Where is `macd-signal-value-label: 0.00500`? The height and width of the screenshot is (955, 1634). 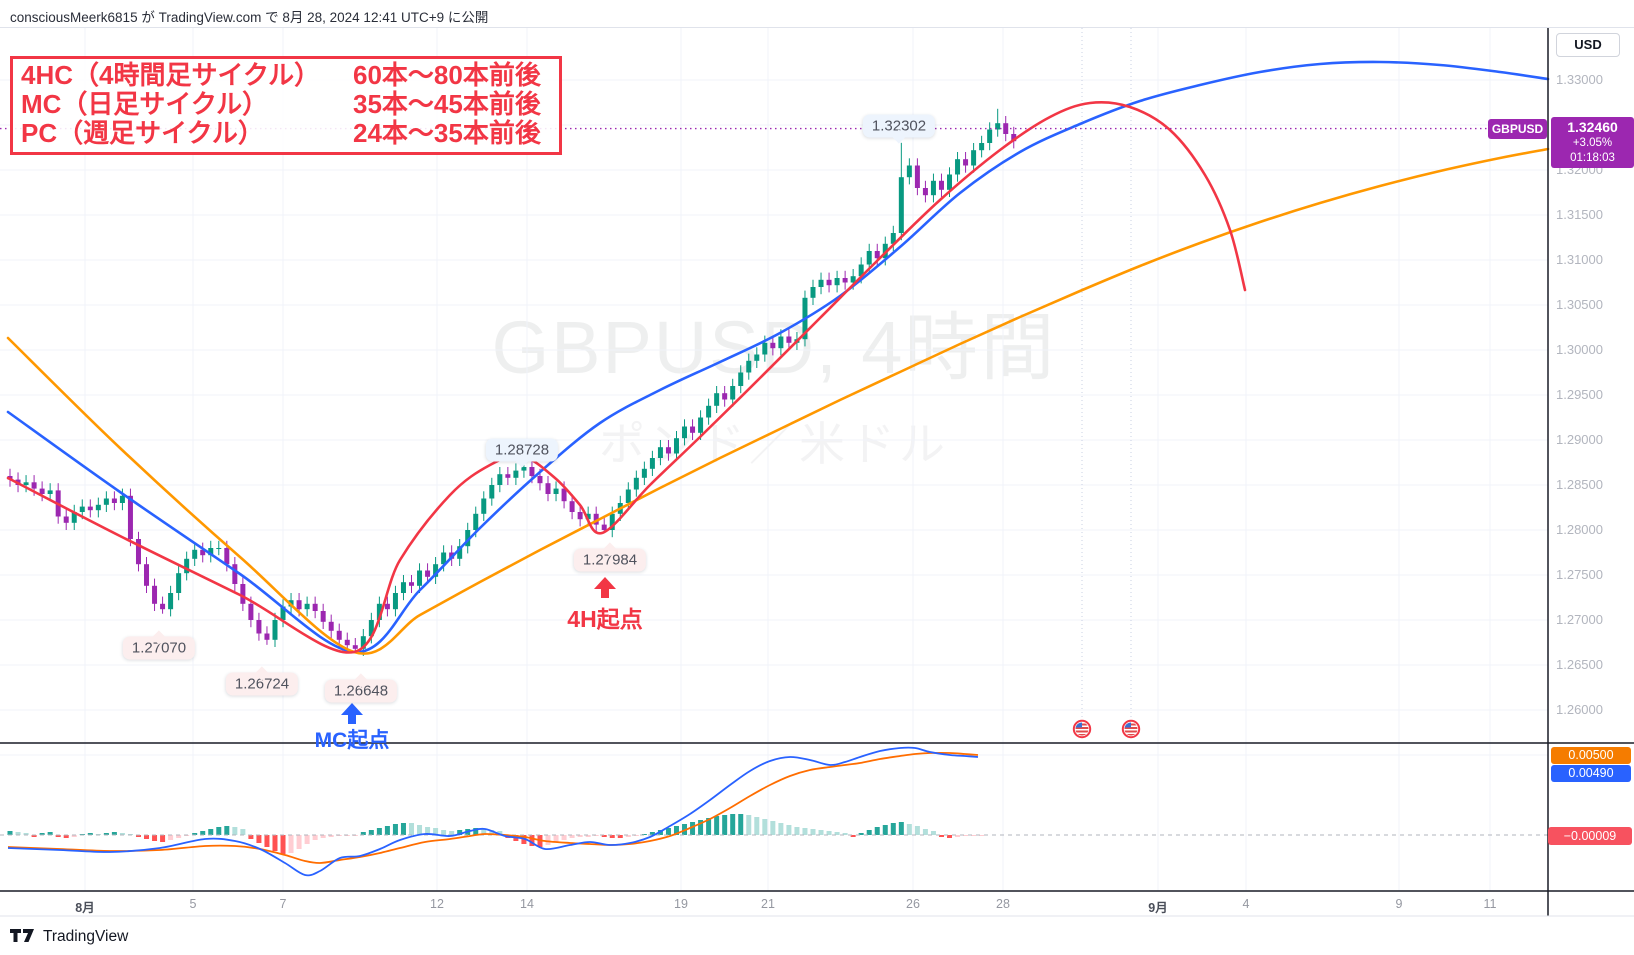 macd-signal-value-label: 0.00500 is located at coordinates (1591, 755).